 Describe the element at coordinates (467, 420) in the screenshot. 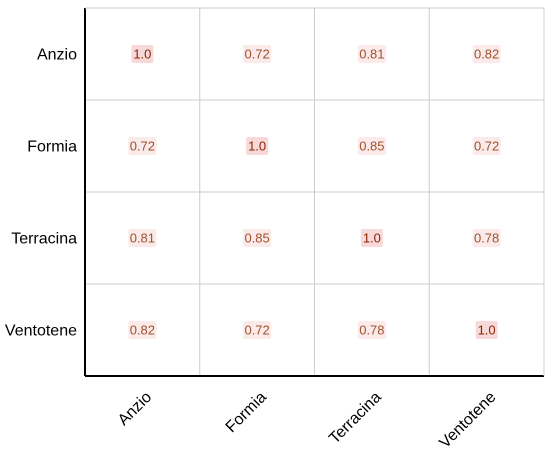

I see `column-label: Ventotene` at that location.